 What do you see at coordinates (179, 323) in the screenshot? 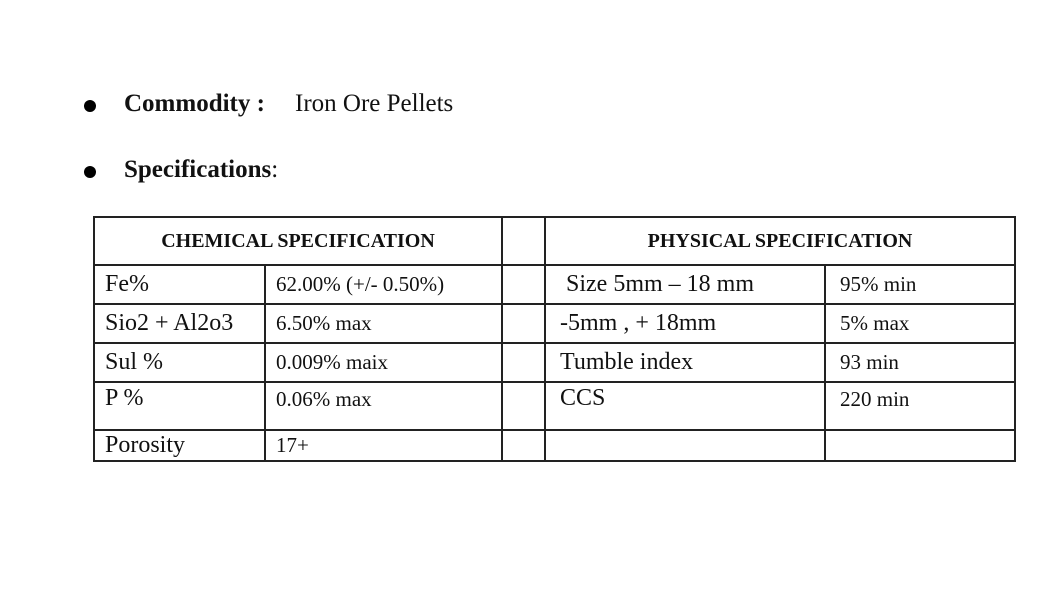
I see `chem-param-cell: Sio2 + Al2o3` at bounding box center [179, 323].